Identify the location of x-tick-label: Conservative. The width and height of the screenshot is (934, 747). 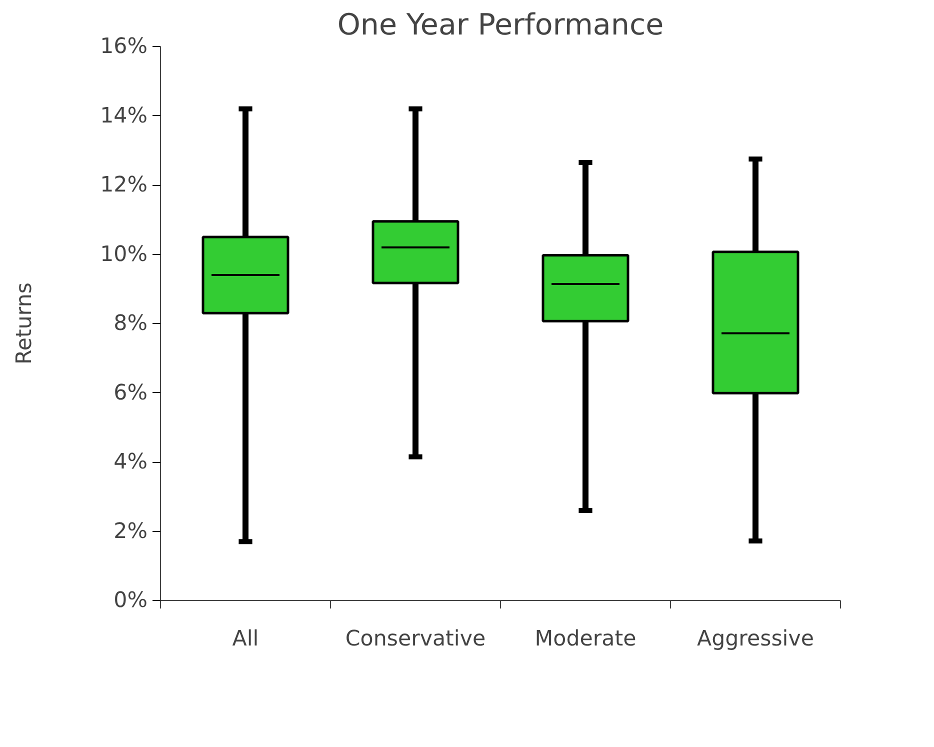
(415, 639).